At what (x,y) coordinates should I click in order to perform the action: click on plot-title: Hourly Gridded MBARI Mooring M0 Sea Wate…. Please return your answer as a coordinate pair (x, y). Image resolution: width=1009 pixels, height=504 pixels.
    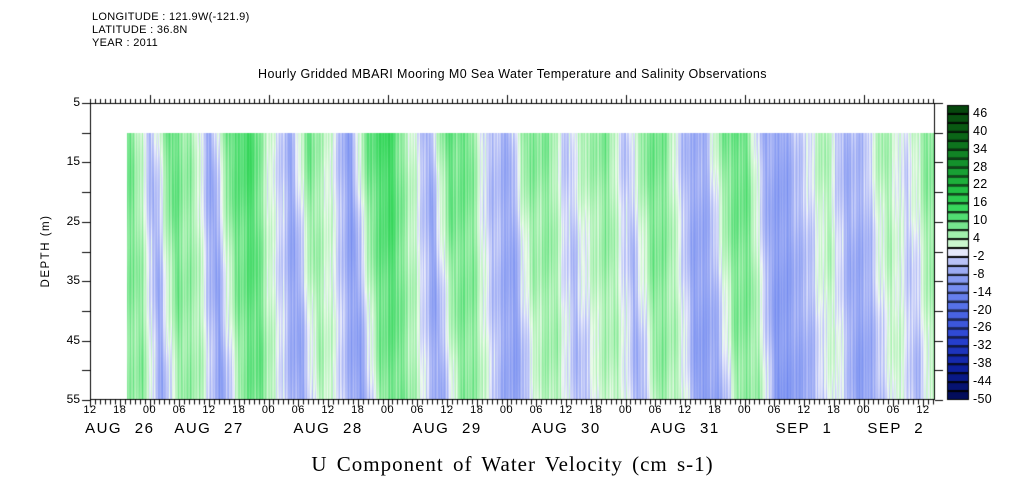
    Looking at the image, I should click on (512, 74).